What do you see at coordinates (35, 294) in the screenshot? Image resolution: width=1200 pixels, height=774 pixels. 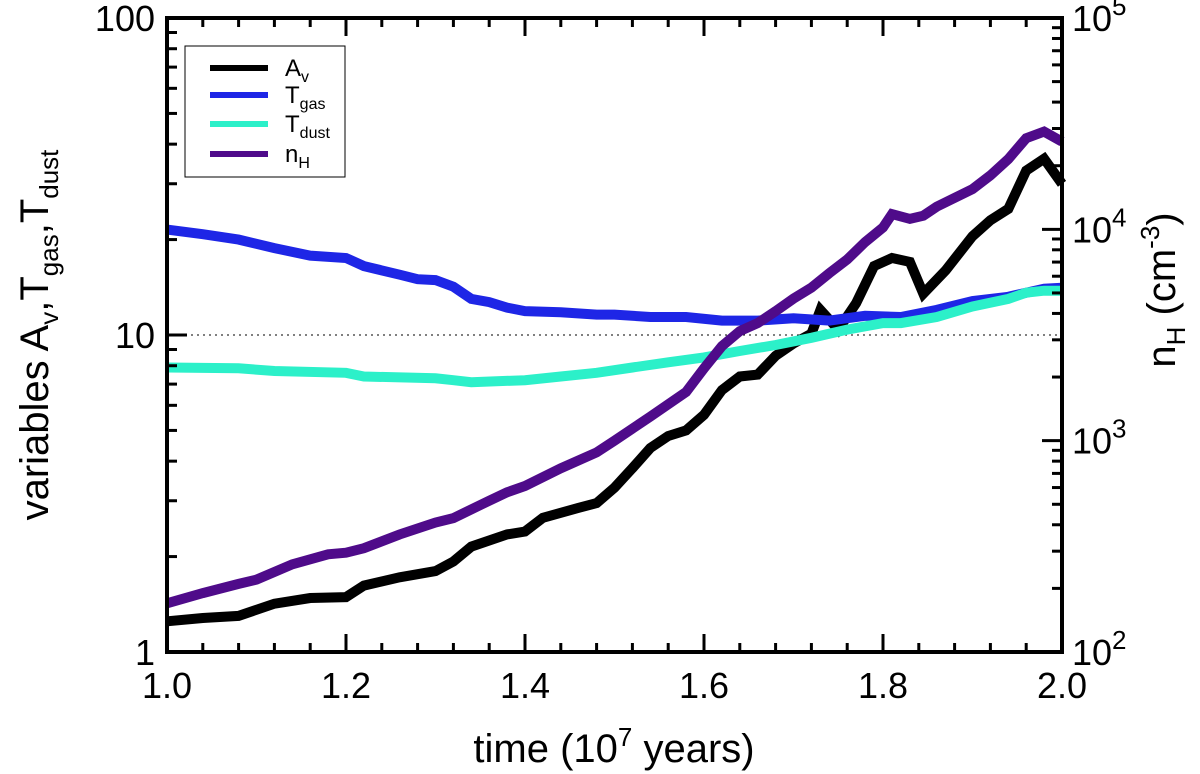 I see `y-left-title-sep1: ,T` at bounding box center [35, 294].